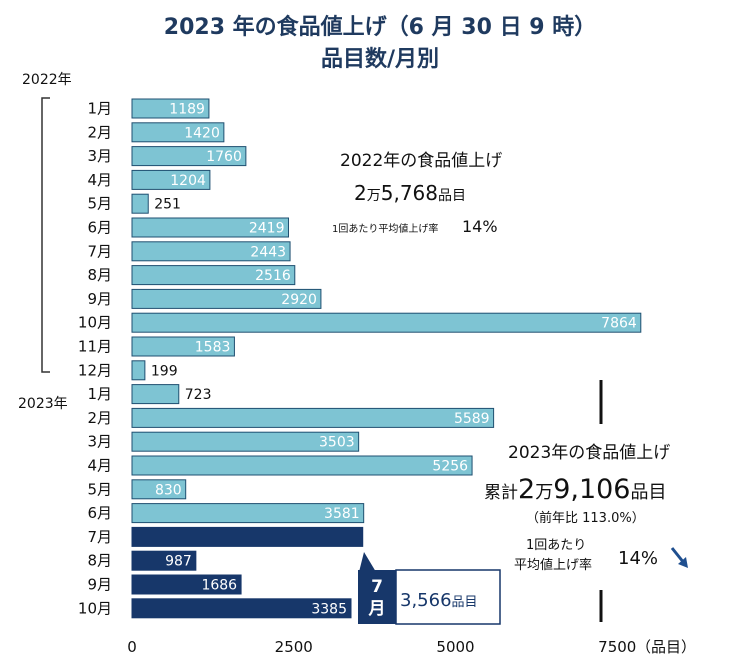 The image size is (732, 668). What do you see at coordinates (95, 370) in the screenshot?
I see `category-label: 12月` at bounding box center [95, 370].